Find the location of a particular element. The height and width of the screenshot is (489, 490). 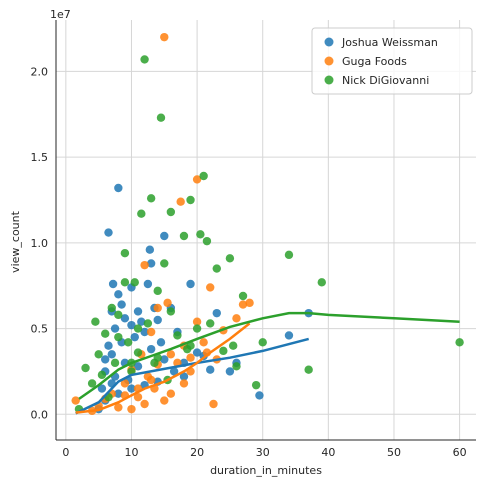

x-tick-label: 10 is located at coordinates (131, 452).